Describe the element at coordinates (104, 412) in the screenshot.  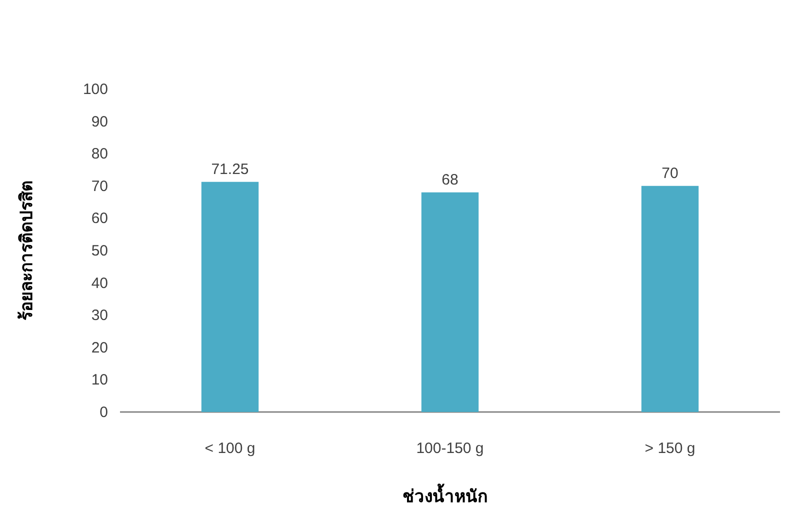
I see `y-tick-label: 0` at that location.